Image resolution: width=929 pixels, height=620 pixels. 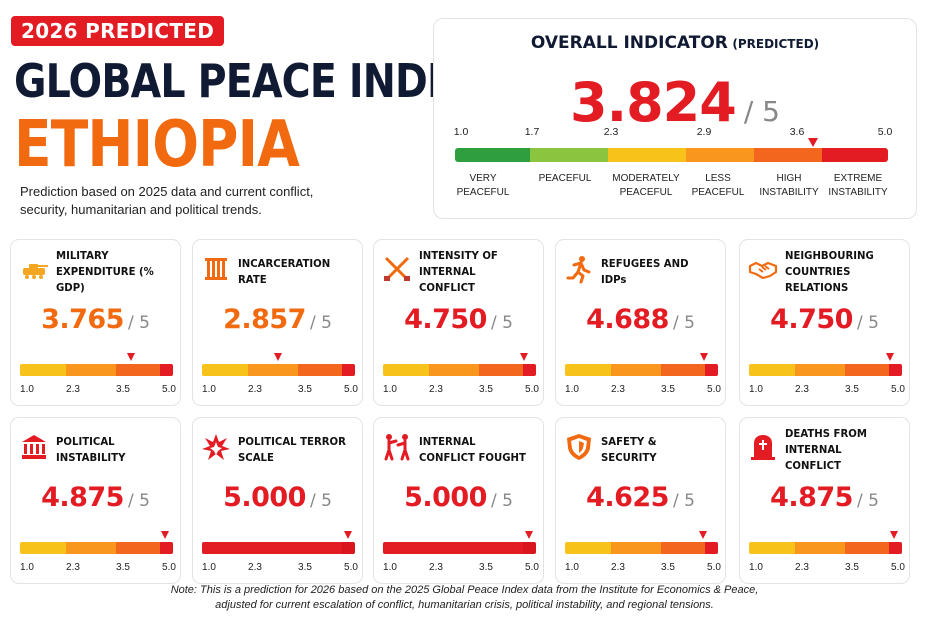 What do you see at coordinates (671, 155) in the screenshot?
I see `overall-scale-bar` at bounding box center [671, 155].